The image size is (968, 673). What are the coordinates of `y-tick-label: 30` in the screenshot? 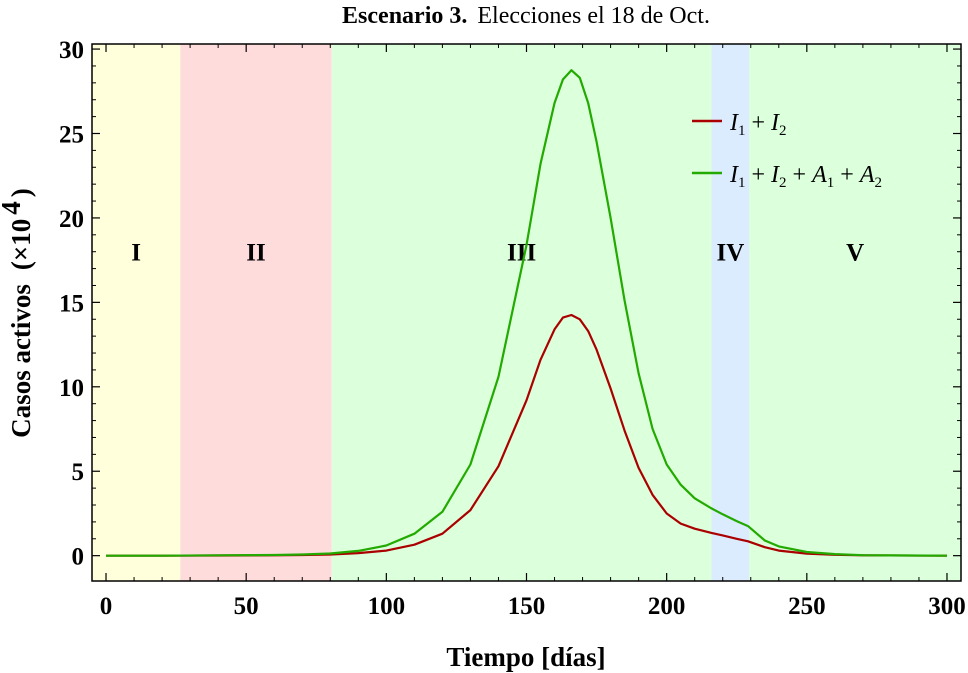 It's located at (71, 50).